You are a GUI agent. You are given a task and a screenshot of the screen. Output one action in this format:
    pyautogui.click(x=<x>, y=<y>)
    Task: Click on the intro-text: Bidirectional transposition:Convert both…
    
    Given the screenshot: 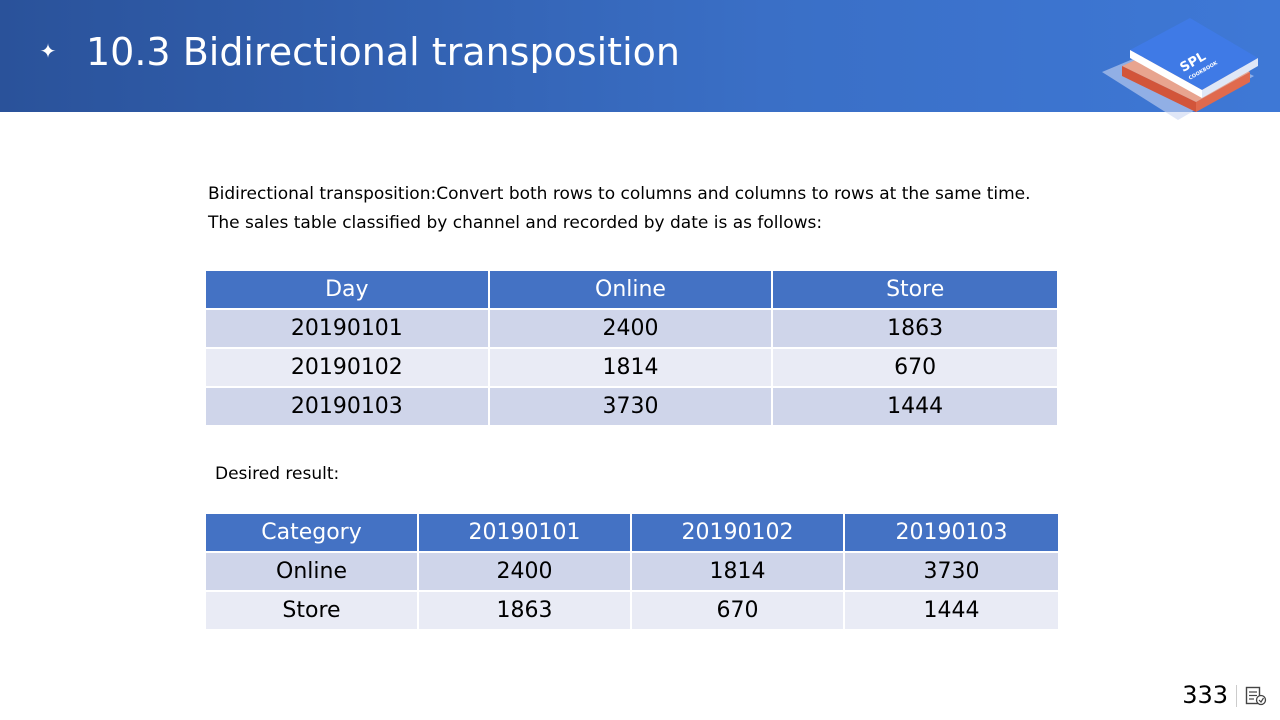 What is the action you would take?
    pyautogui.click(x=628, y=209)
    